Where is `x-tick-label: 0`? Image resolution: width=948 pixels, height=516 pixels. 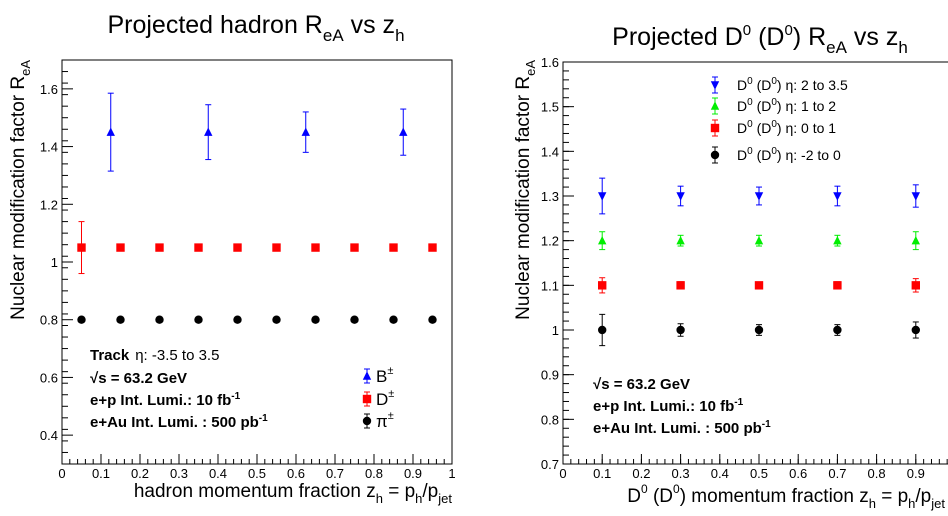 x-tick-label: 0 is located at coordinates (61, 473).